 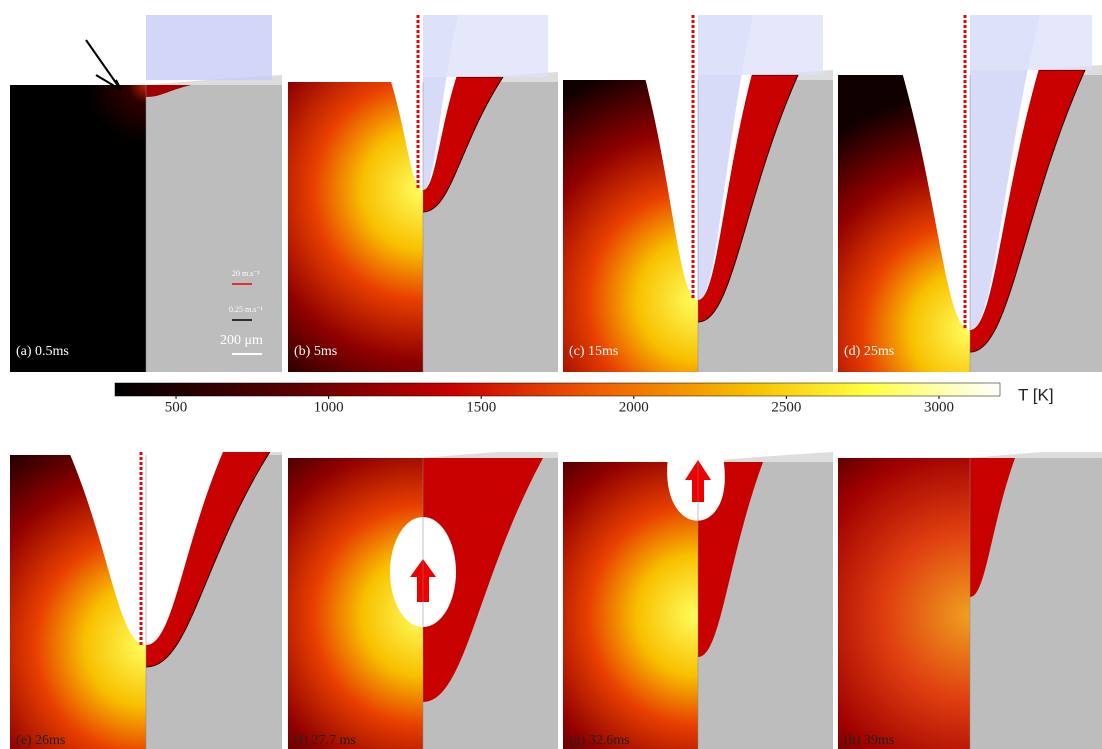 I want to click on panel-label: (d) 25ms, so click(x=869, y=351).